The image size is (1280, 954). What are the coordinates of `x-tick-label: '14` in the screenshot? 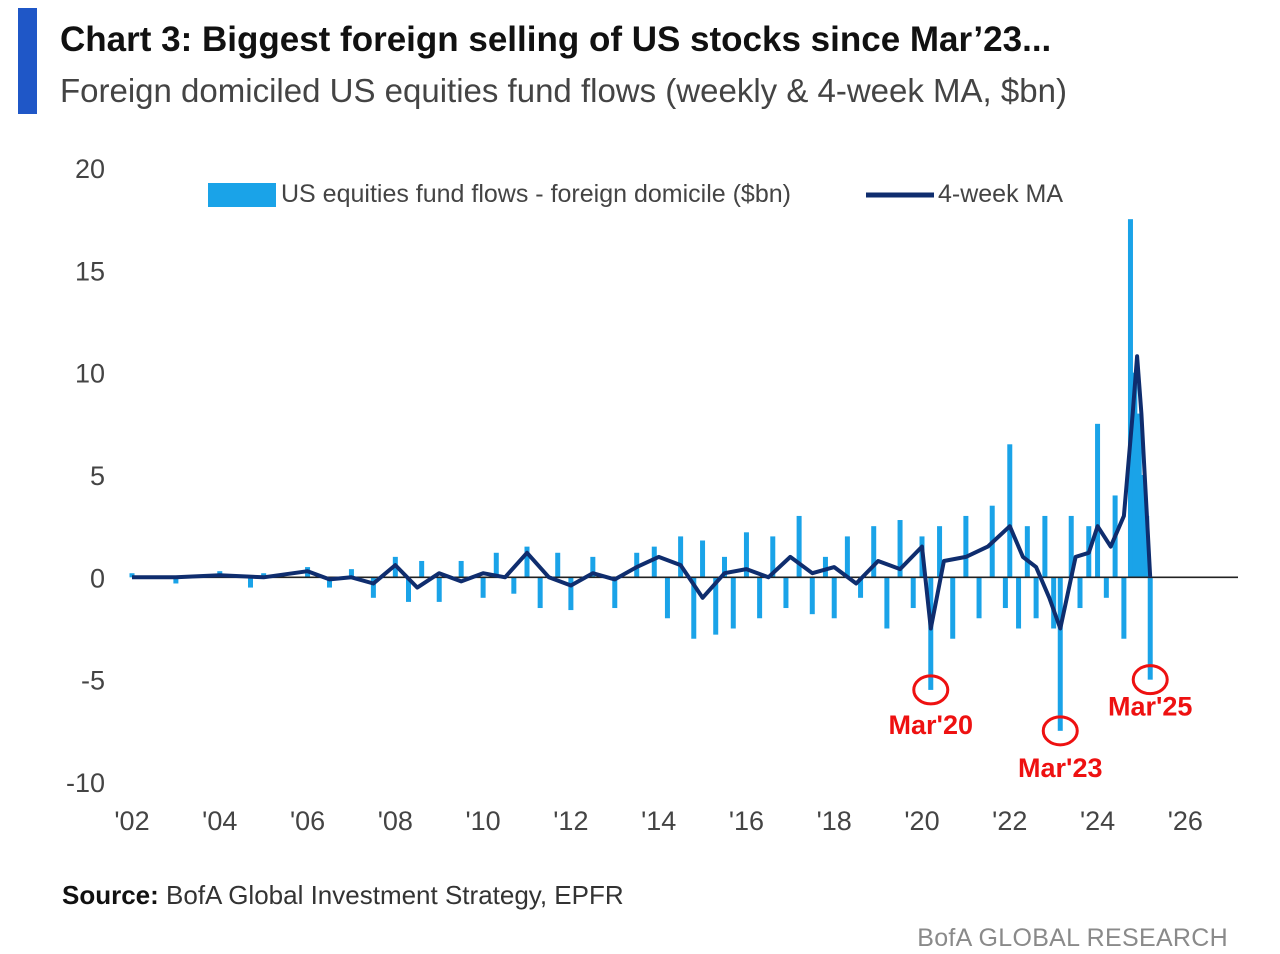 It's located at (658, 821).